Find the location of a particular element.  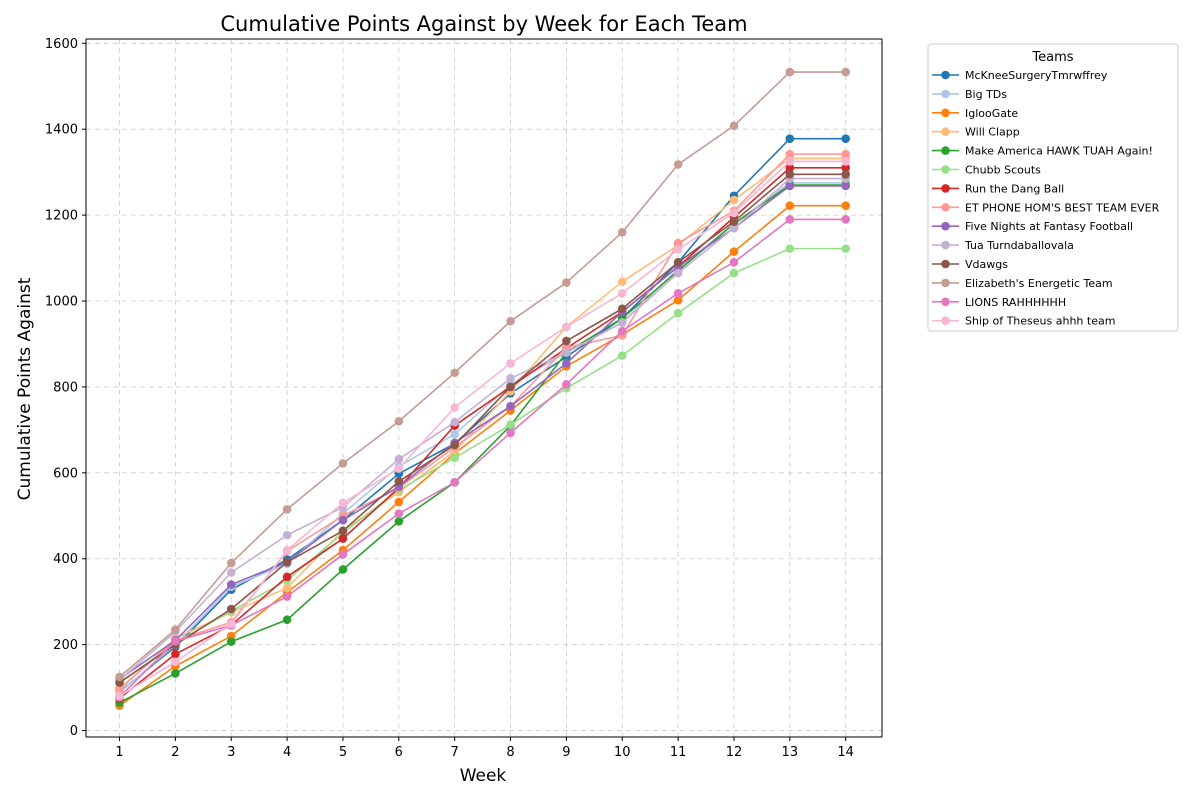

legend-item: Tua Turndaballovala is located at coordinates (1003, 245).